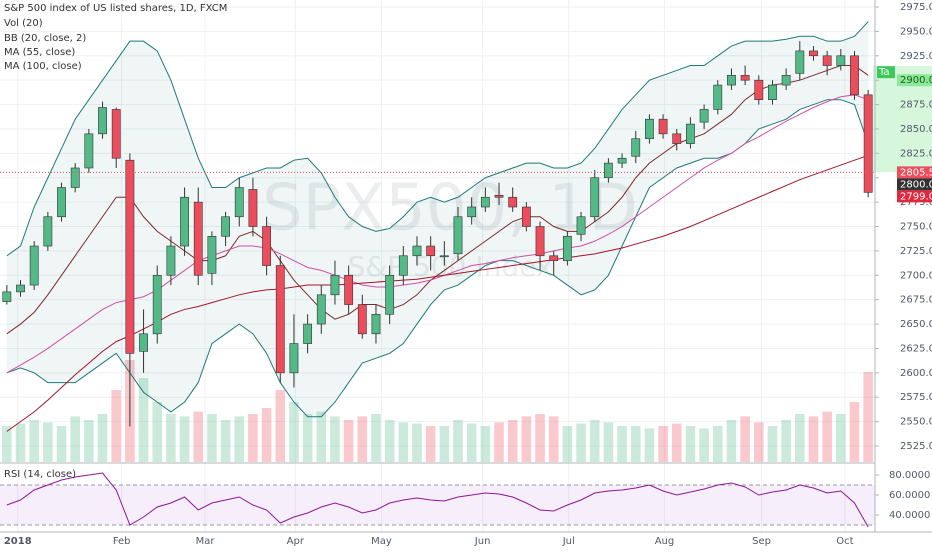 The width and height of the screenshot is (932, 554). I want to click on y-tick-label: 40.0000, so click(909, 515).